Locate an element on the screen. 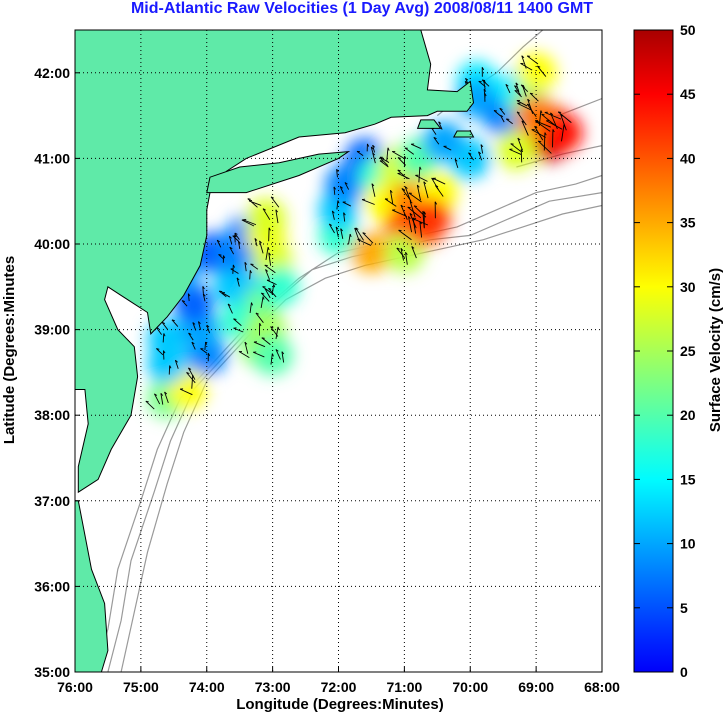 The height and width of the screenshot is (714, 724). x-axis-label: Longitude (Degrees:Minutes) is located at coordinates (340, 704).